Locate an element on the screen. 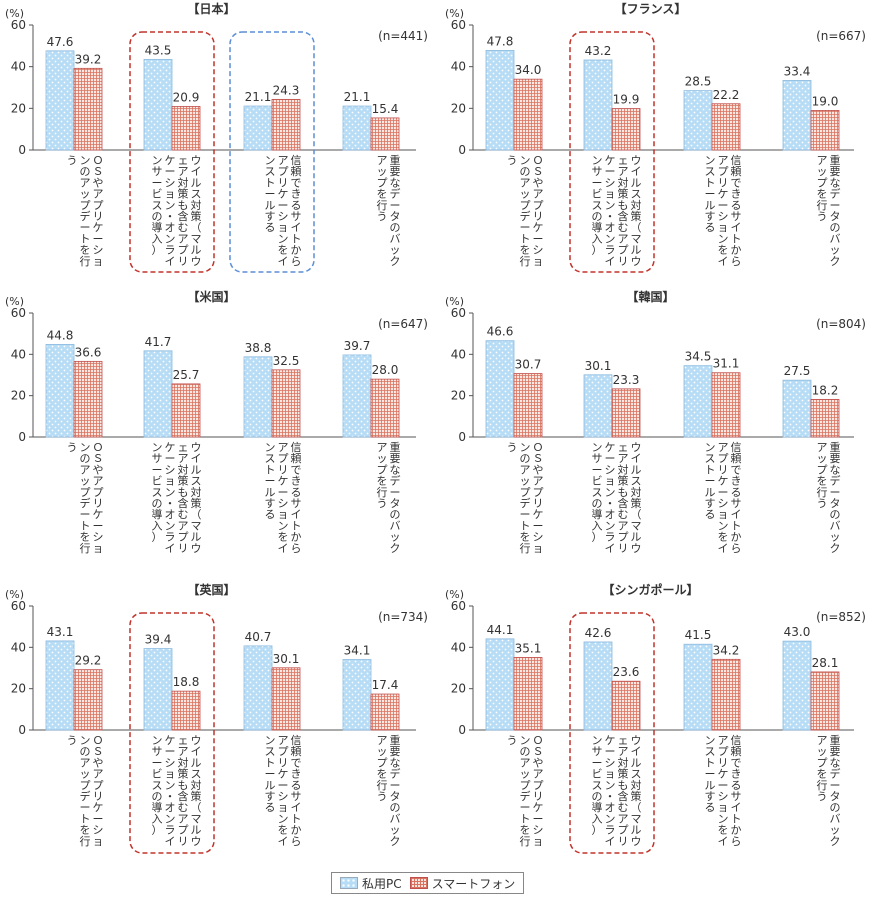 This screenshot has height=898, width=873. category-label-char: る is located at coordinates (296, 492).